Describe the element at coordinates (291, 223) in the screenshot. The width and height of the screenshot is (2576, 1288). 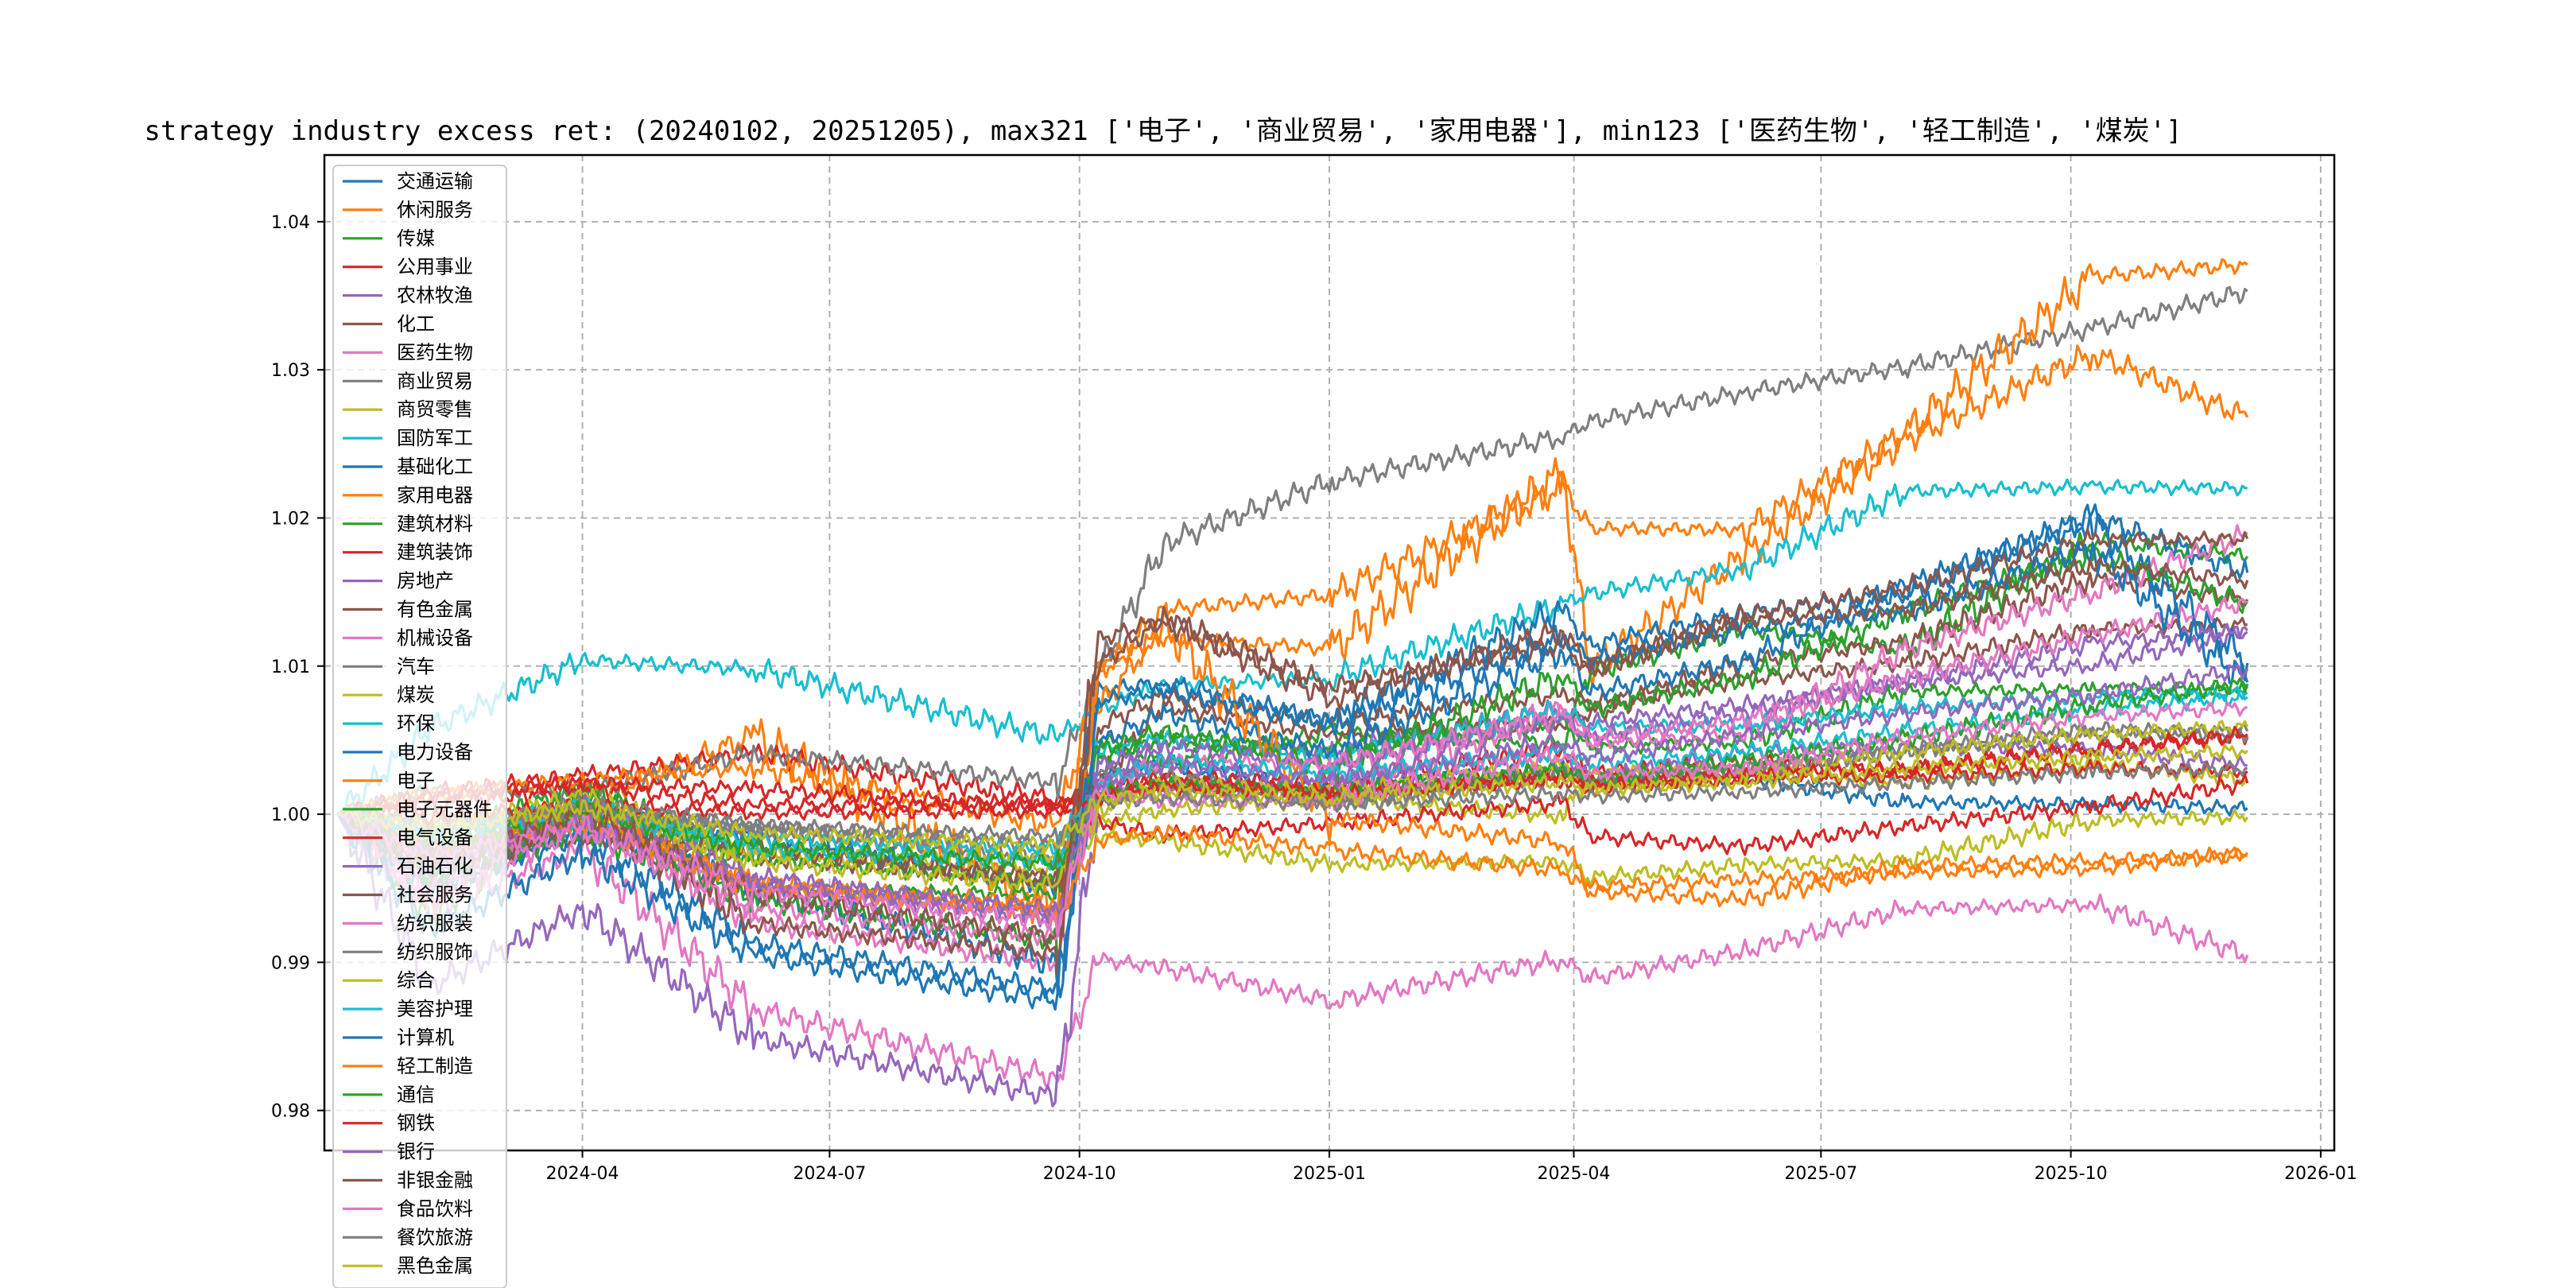
I see `y-tick-label: 1.04` at that location.